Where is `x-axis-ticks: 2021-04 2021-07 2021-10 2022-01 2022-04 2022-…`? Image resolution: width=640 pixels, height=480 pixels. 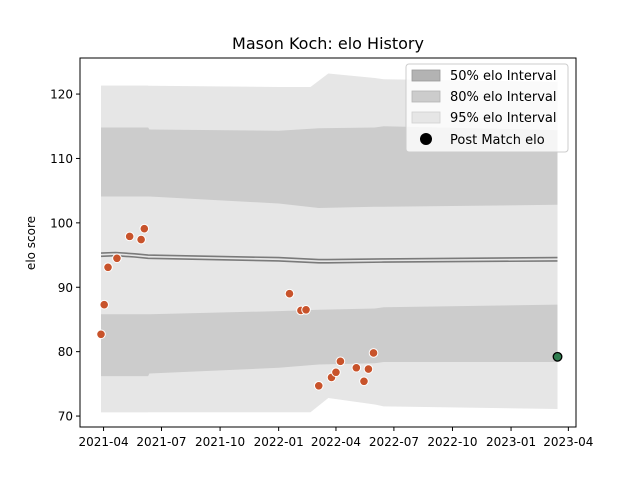 x-axis-ticks: 2021-04 2021-07 2021-10 2022-01 2022-04 2022-… is located at coordinates (335, 438).